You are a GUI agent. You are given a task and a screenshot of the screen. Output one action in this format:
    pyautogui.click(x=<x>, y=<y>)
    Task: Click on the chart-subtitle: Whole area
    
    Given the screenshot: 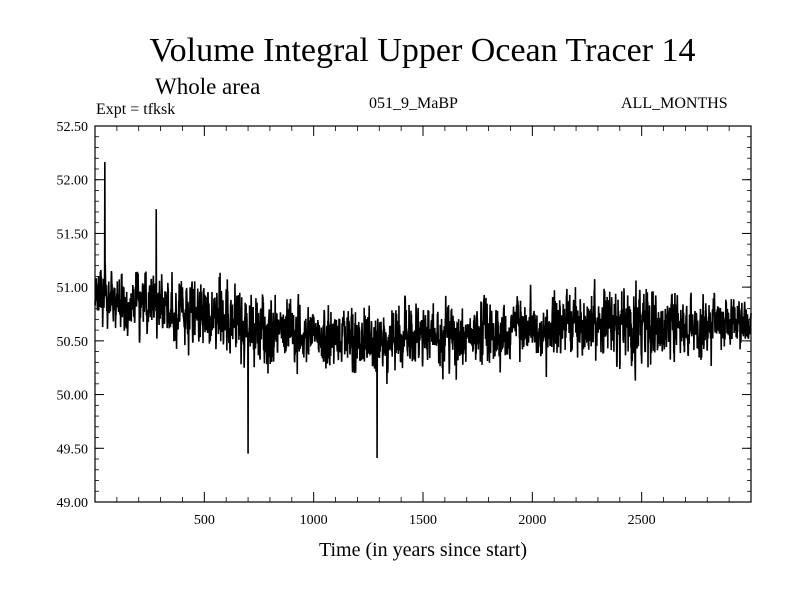 What is the action you would take?
    pyautogui.click(x=208, y=86)
    